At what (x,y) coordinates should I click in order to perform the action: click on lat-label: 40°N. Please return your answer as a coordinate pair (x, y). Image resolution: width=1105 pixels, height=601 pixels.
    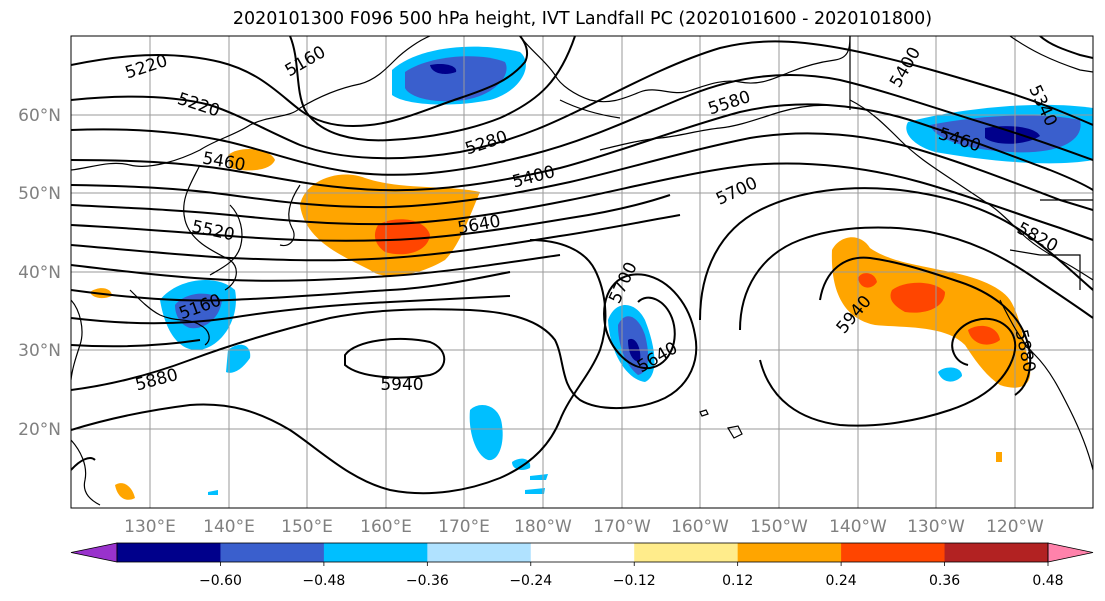
    Looking at the image, I should click on (39, 273).